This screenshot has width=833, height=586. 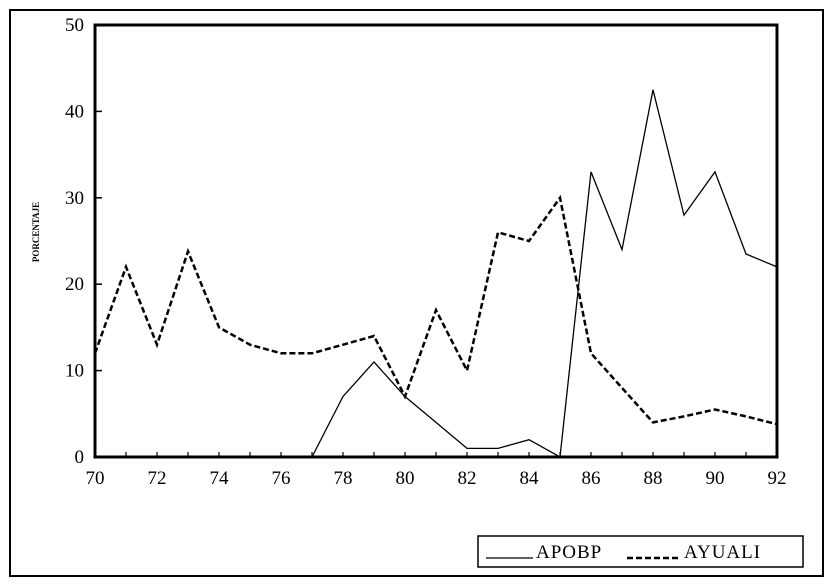 What do you see at coordinates (653, 478) in the screenshot?
I see `x-tick-label: 88` at bounding box center [653, 478].